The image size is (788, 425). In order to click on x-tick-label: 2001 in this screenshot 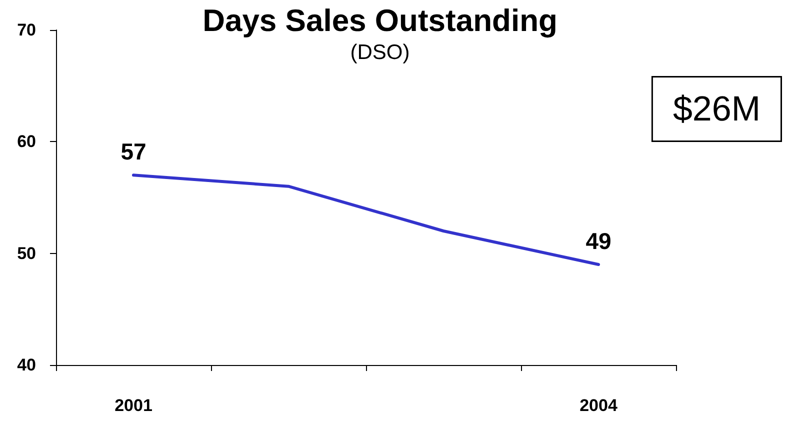, I will do `click(133, 405)`.